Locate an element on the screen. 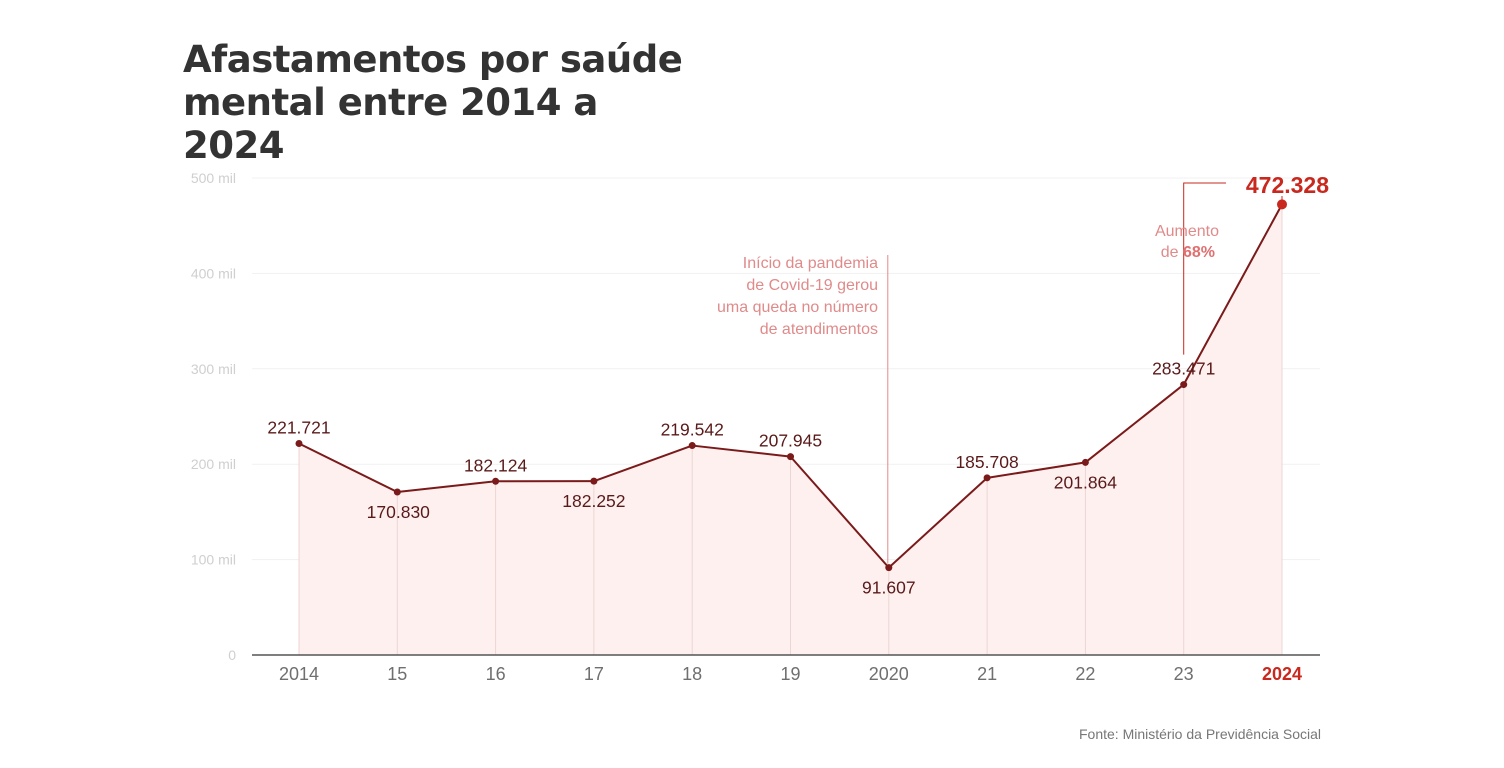 Image resolution: width=1504 pixels, height=768 pixels. source-note: Fonte: Ministério da Previdência Social is located at coordinates (1199, 734).